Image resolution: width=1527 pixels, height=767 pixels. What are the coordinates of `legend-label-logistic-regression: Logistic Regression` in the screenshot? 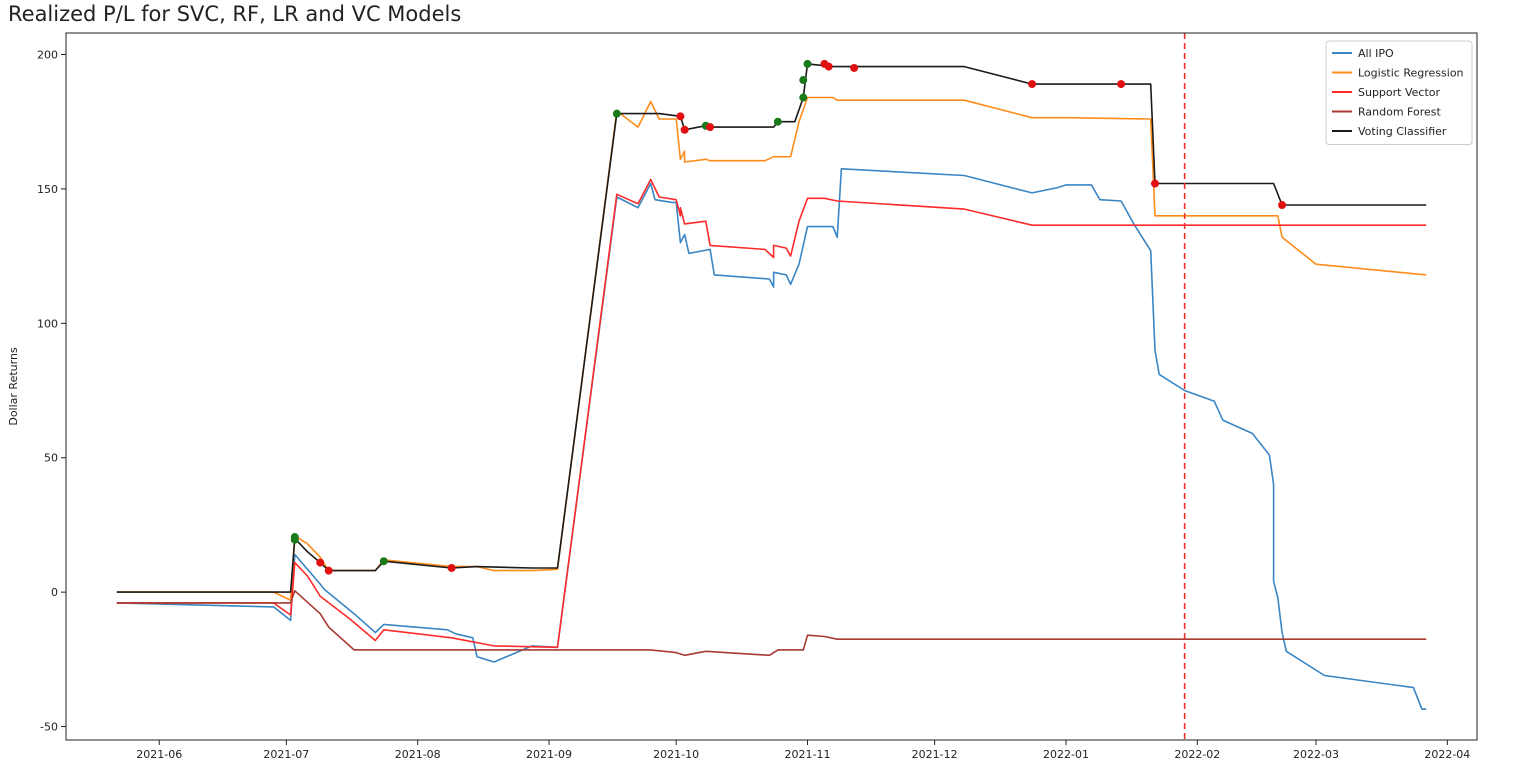 It's located at (1411, 73).